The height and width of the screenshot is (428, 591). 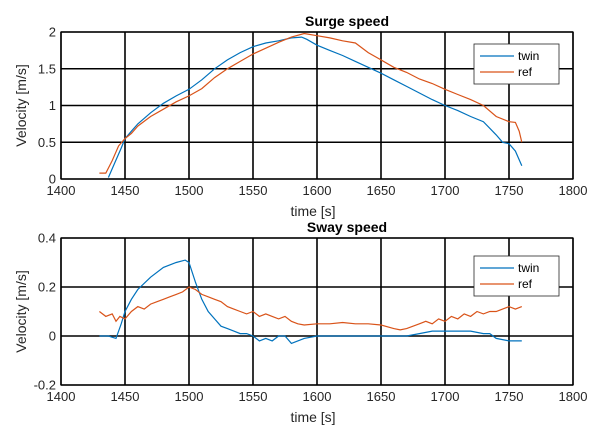 I want to click on y-tick-label: 1.5, so click(x=47, y=68).